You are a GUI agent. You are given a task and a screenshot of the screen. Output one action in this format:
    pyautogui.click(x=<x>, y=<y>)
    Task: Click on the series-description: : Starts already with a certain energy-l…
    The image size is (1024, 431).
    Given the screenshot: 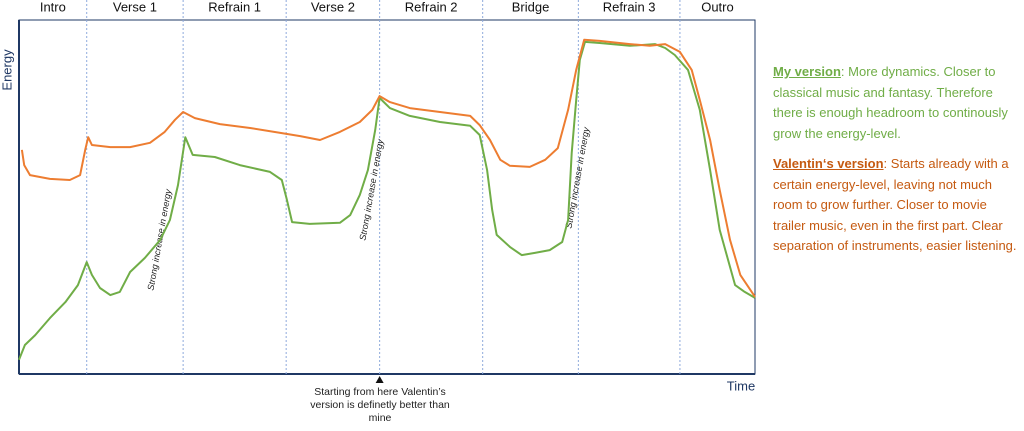 What is the action you would take?
    pyautogui.click(x=895, y=204)
    